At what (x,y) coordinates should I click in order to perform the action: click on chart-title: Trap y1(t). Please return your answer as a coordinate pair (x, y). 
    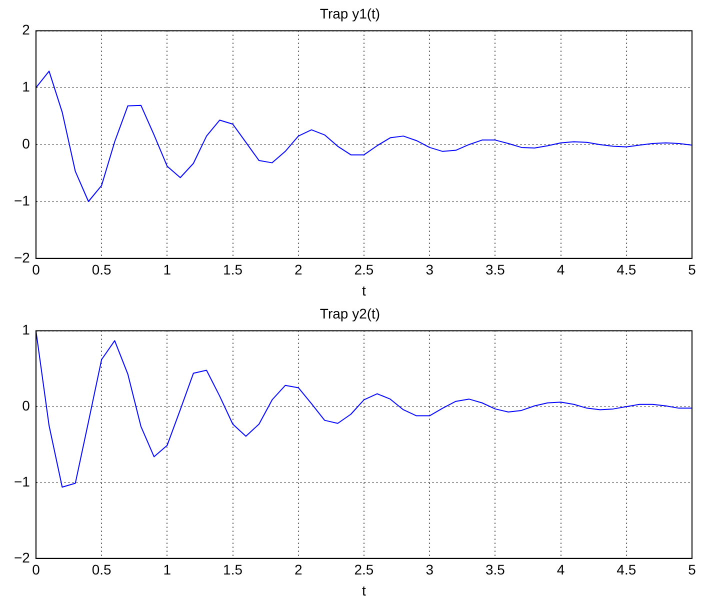
    Looking at the image, I should click on (350, 13).